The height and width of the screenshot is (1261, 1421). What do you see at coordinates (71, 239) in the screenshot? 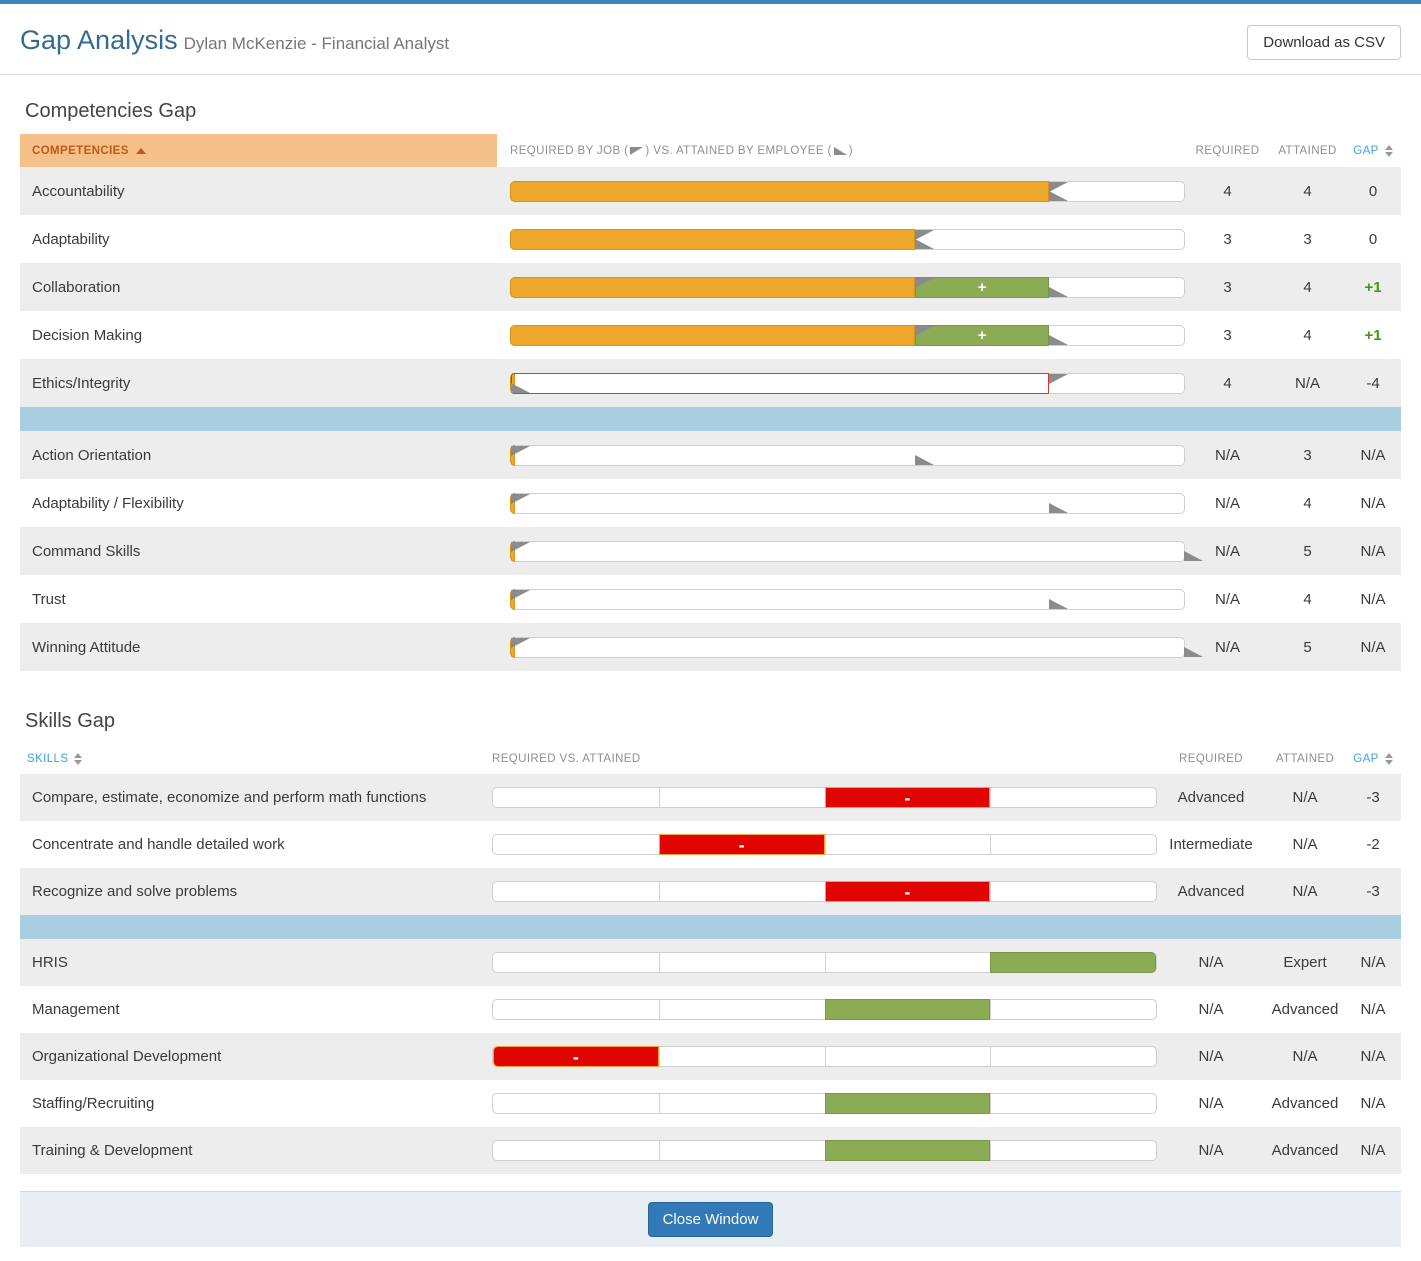
I see `competency-label: Adaptability` at bounding box center [71, 239].